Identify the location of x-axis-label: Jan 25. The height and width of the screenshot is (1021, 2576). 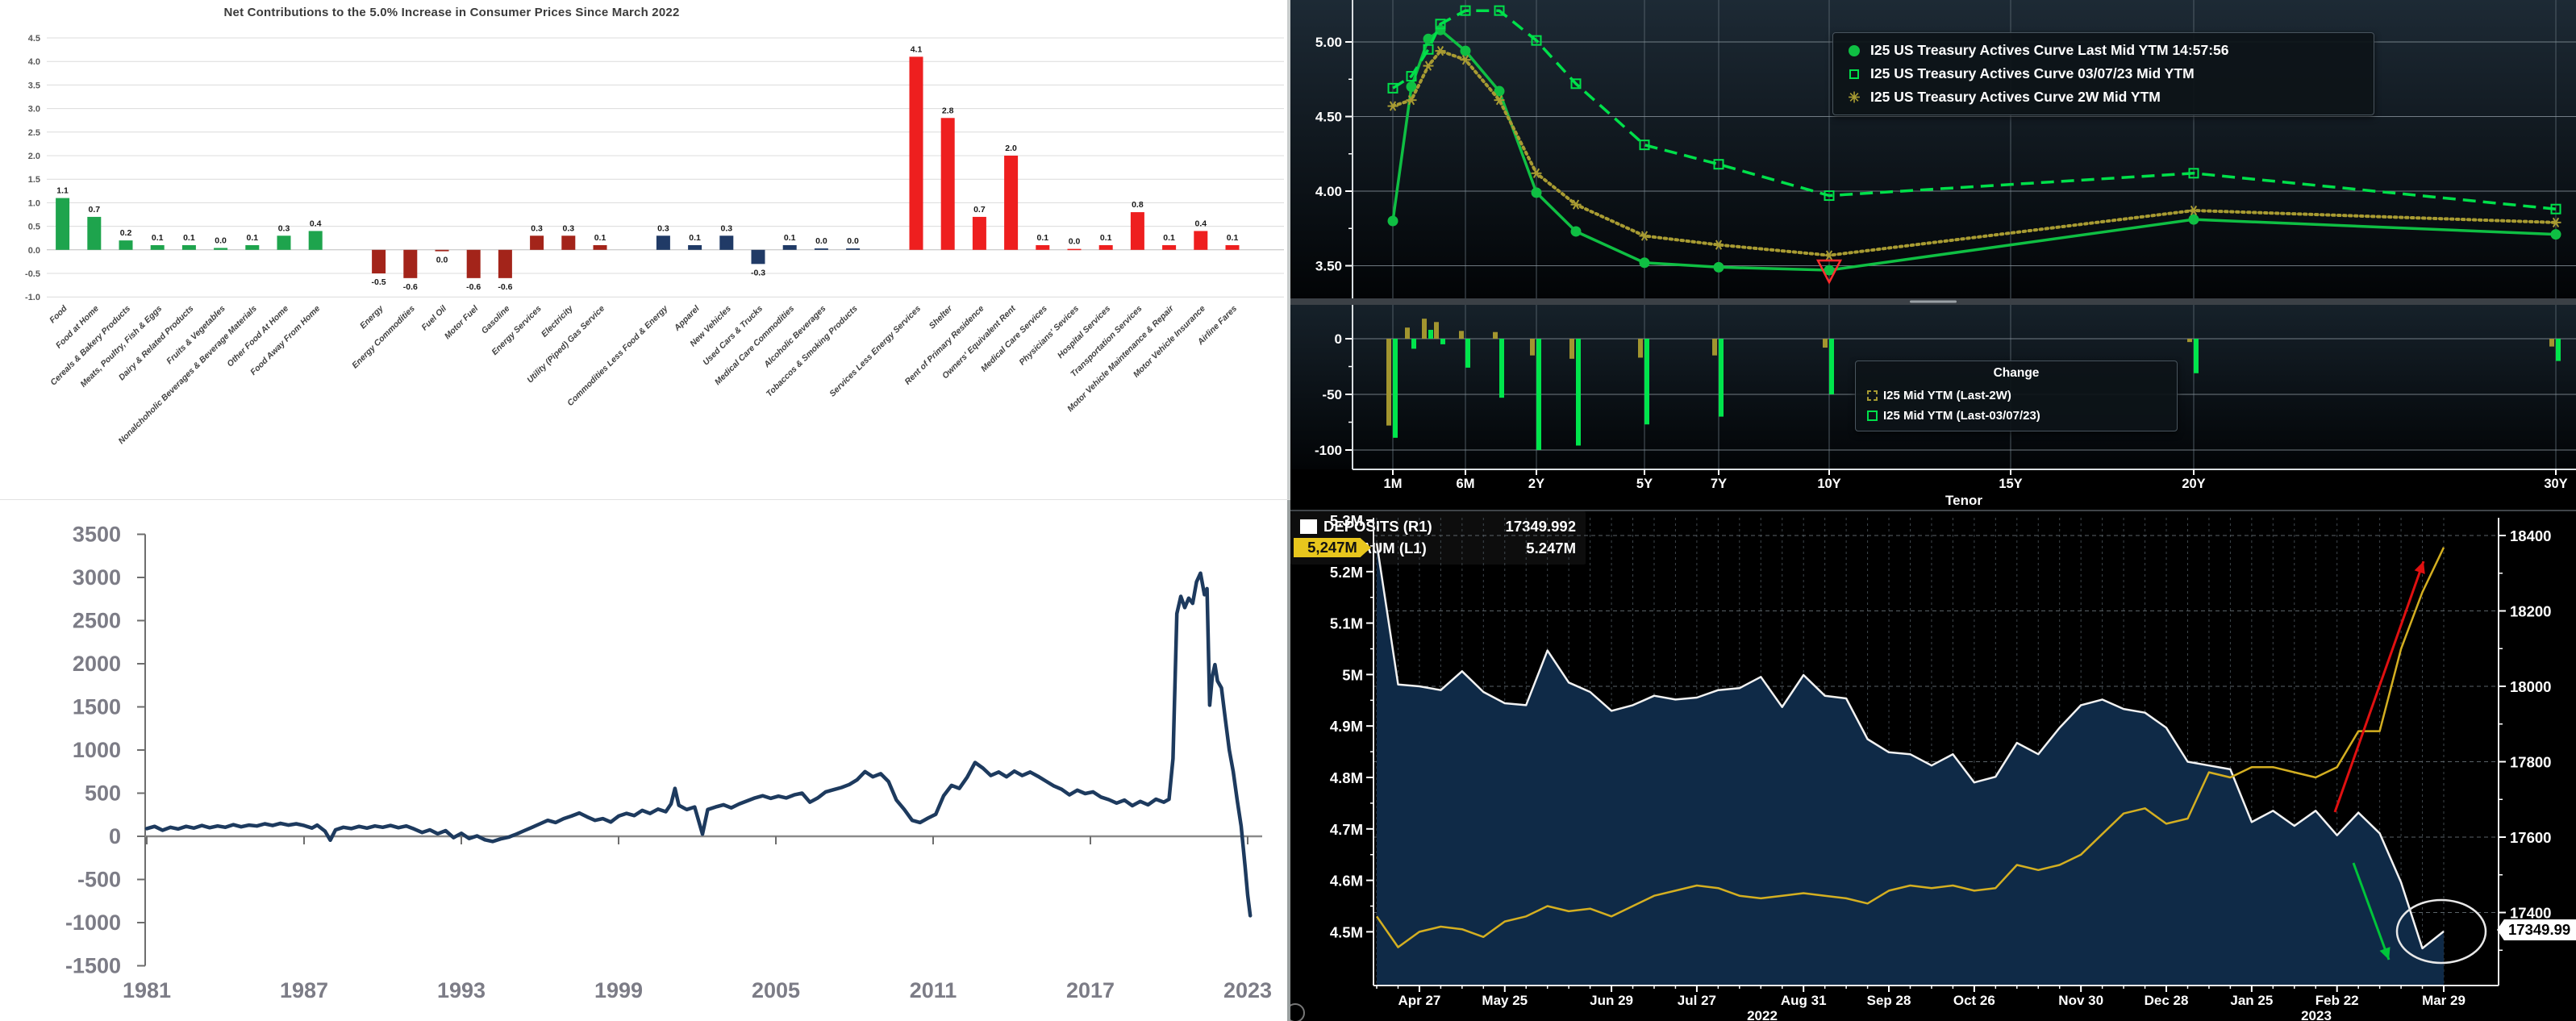
(2251, 1000).